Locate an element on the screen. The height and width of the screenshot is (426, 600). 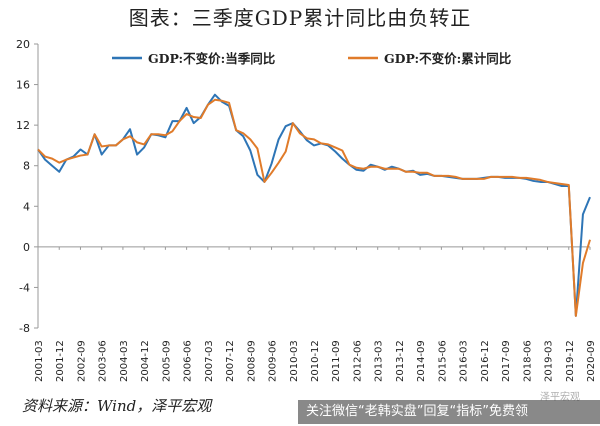
x-tick-label: 2003-06 is located at coordinates (103, 361).